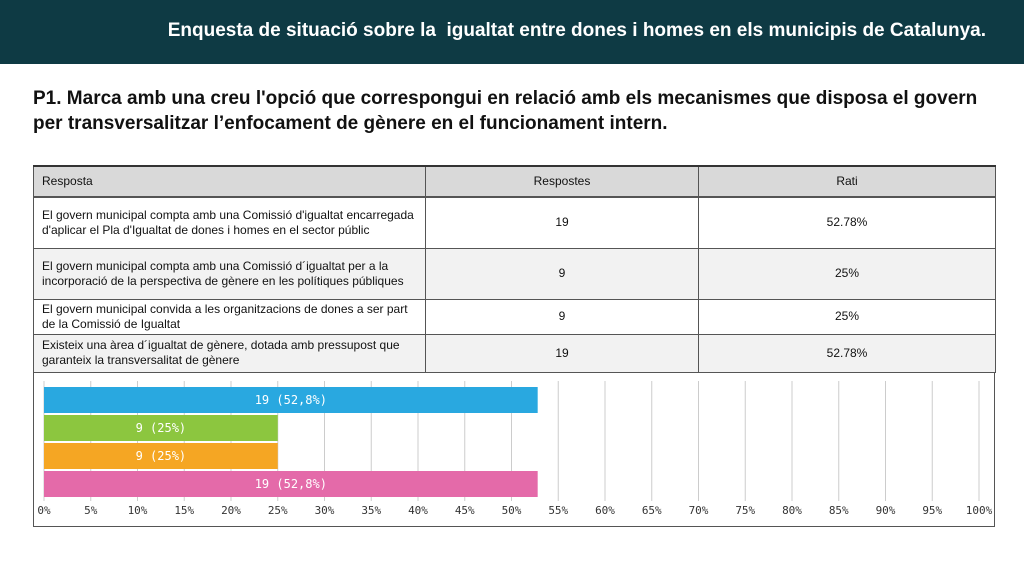 The height and width of the screenshot is (576, 1024). I want to click on x-tick-label: 10%, so click(138, 510).